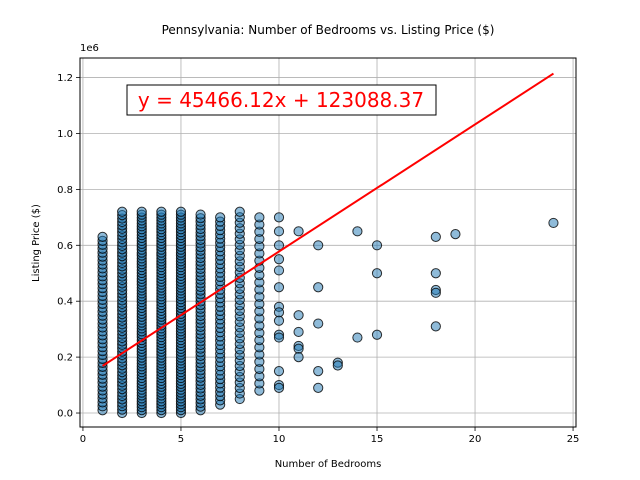 The height and width of the screenshot is (480, 640). I want to click on equation-box, so click(281, 100).